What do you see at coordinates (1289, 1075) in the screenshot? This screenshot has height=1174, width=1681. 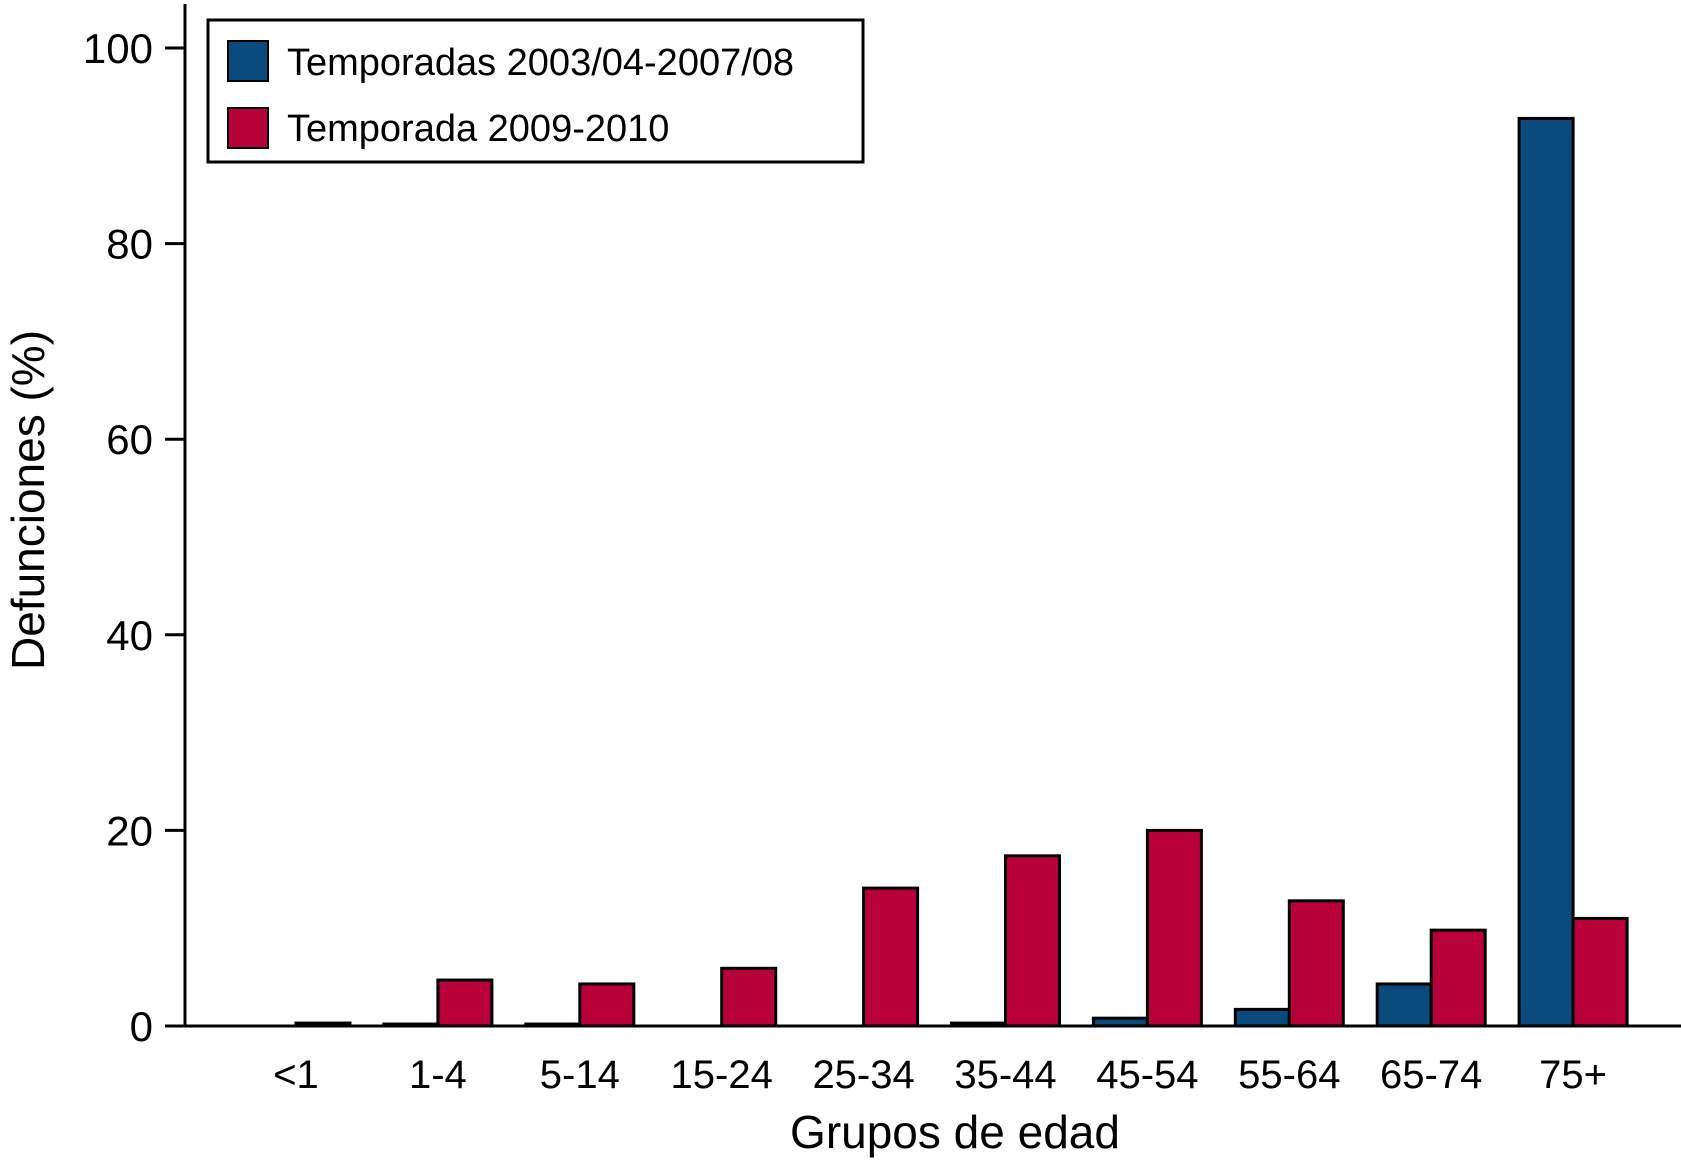 I see `x-tick-label: 55-64` at bounding box center [1289, 1075].